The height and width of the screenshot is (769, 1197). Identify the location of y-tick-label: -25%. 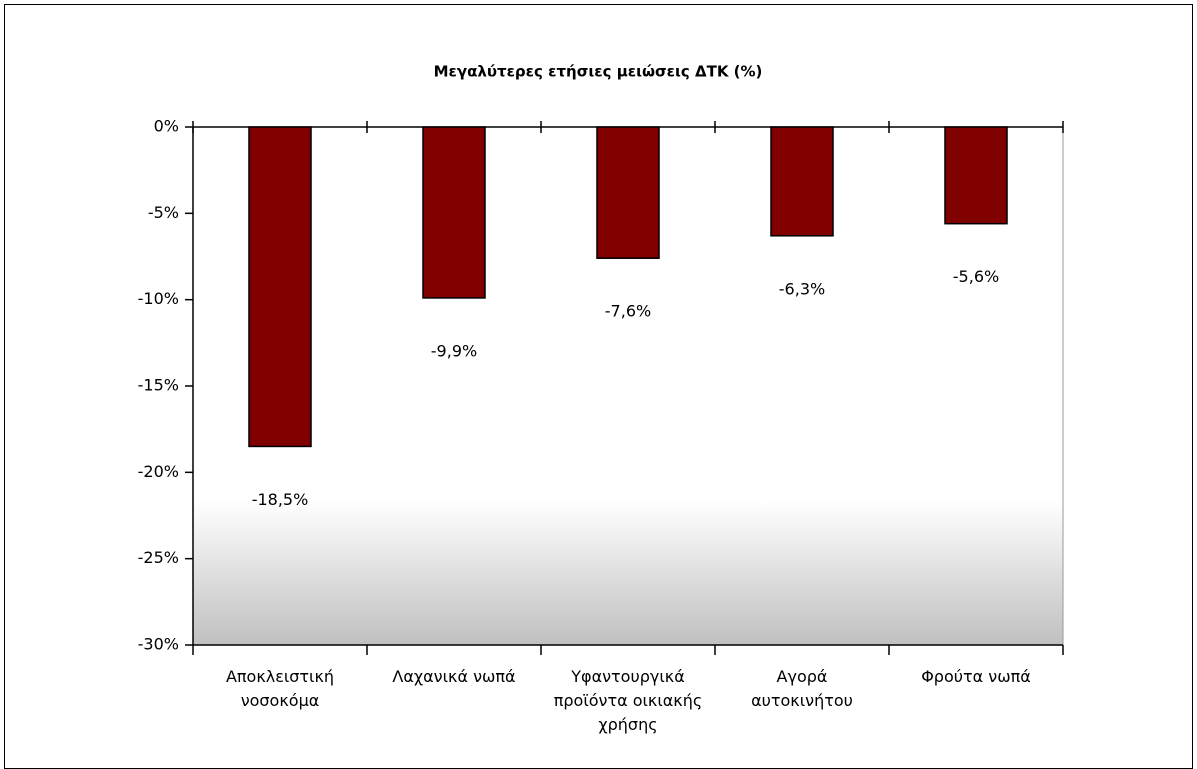
(158, 557).